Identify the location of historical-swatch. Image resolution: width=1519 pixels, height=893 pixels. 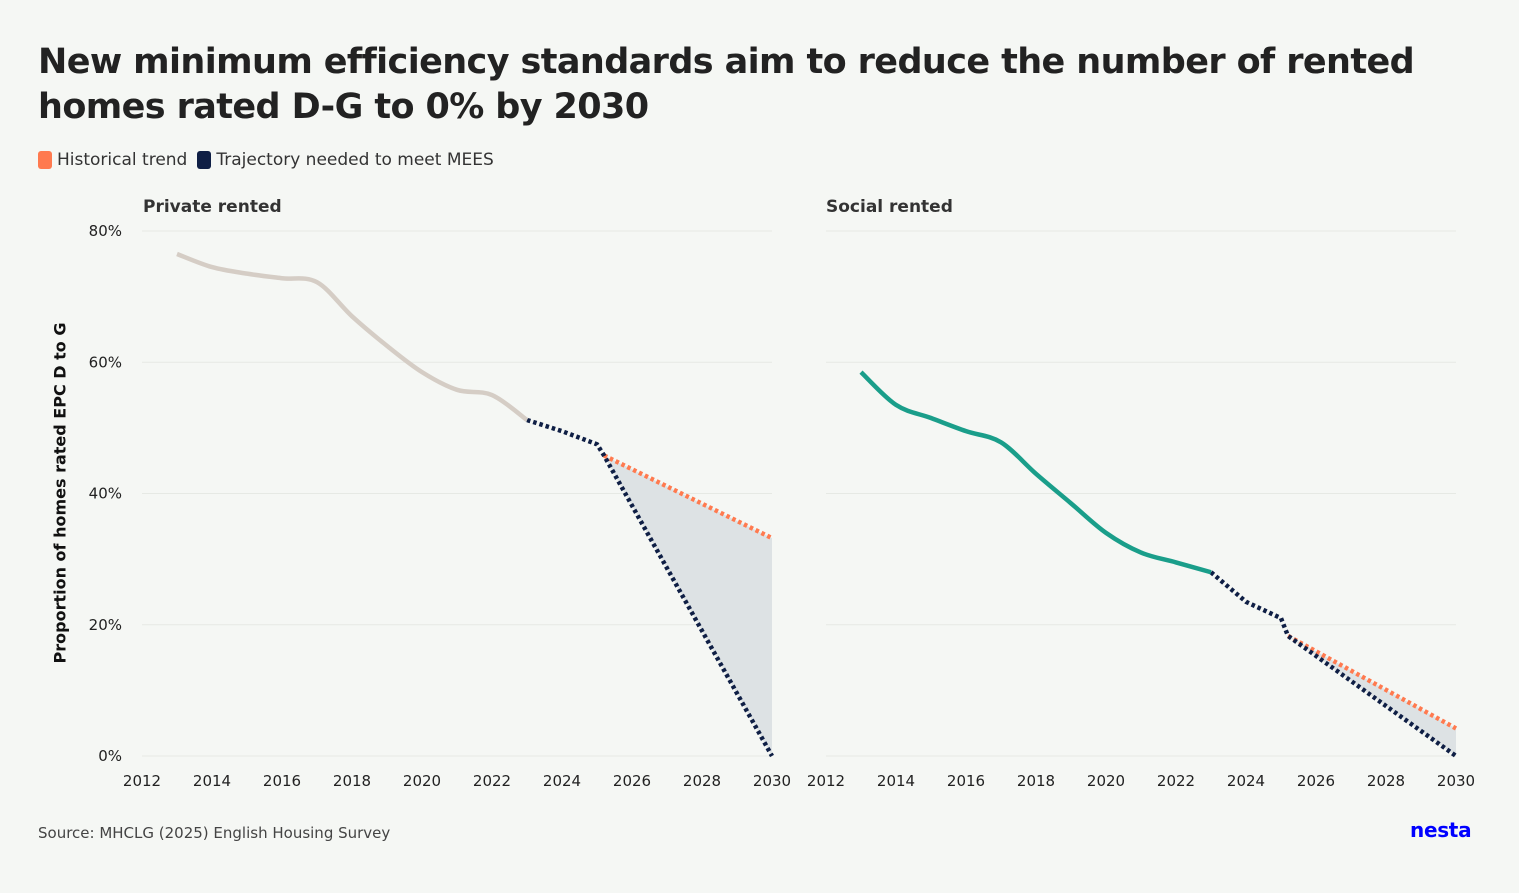
(45, 160).